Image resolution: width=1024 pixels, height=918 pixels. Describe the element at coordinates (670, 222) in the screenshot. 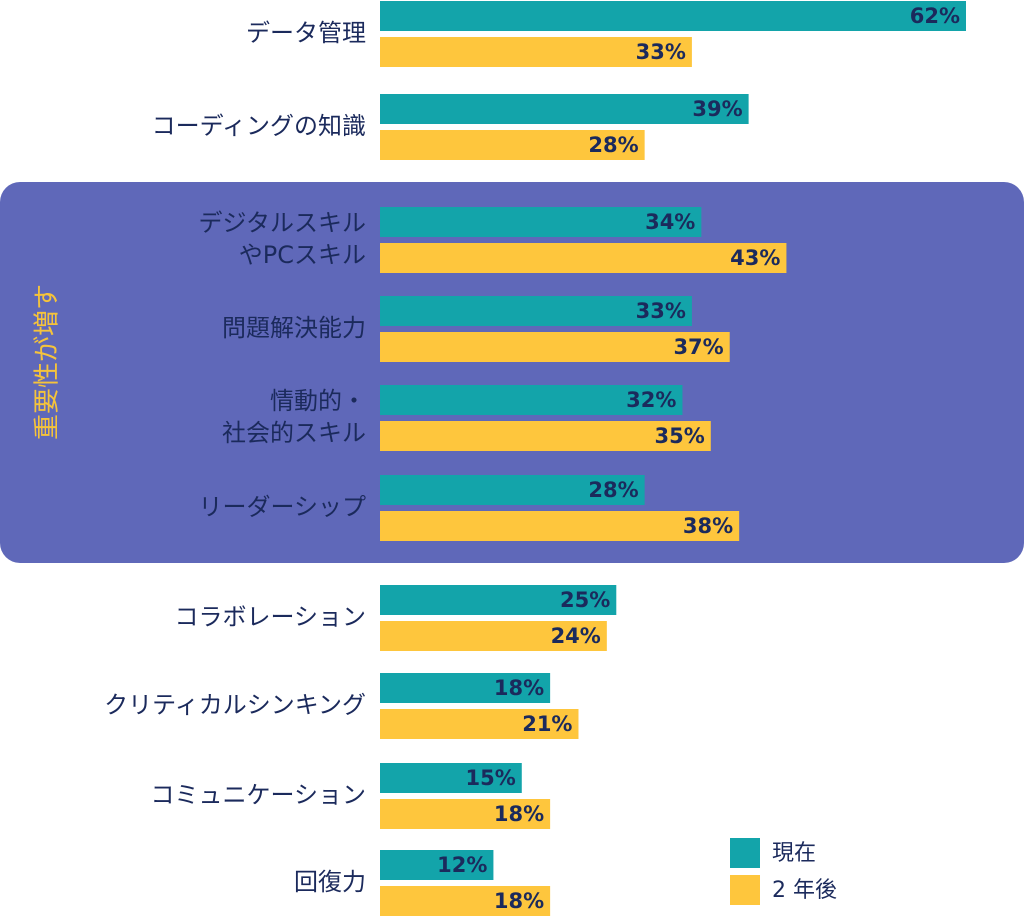

I see `value-label-current-2: 34%` at that location.